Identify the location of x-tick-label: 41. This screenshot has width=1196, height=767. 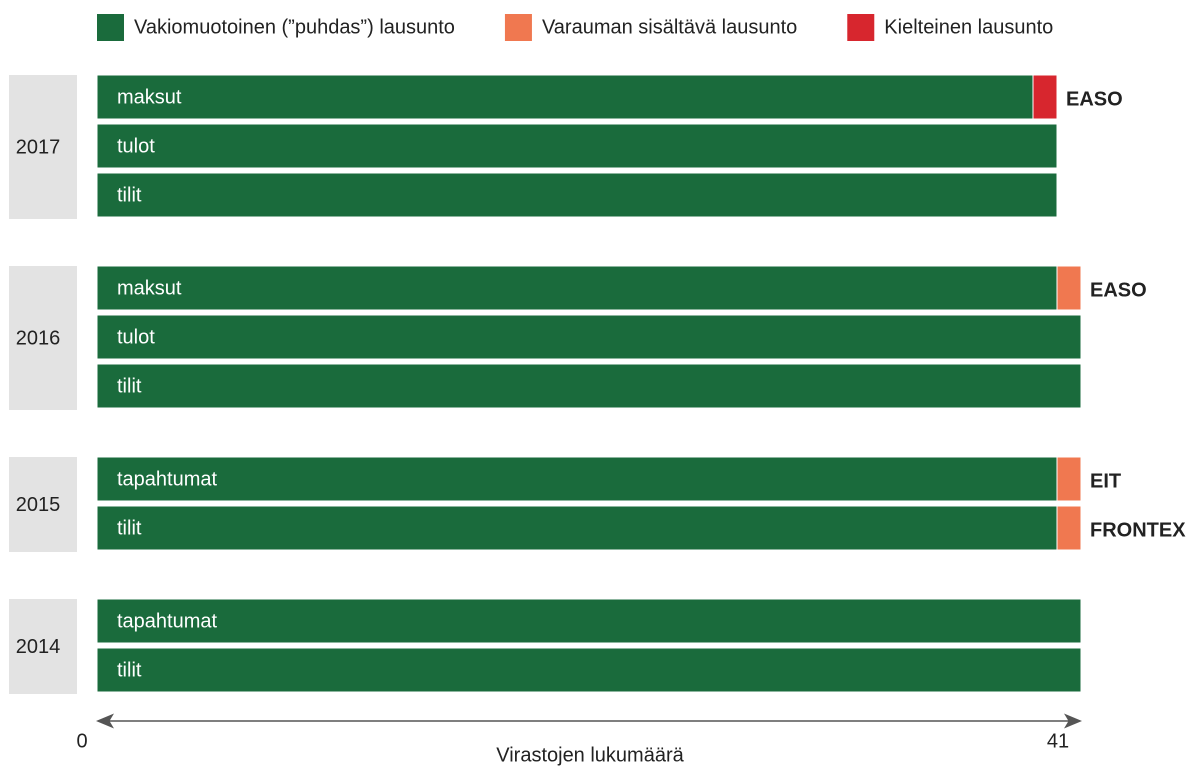
(1058, 741).